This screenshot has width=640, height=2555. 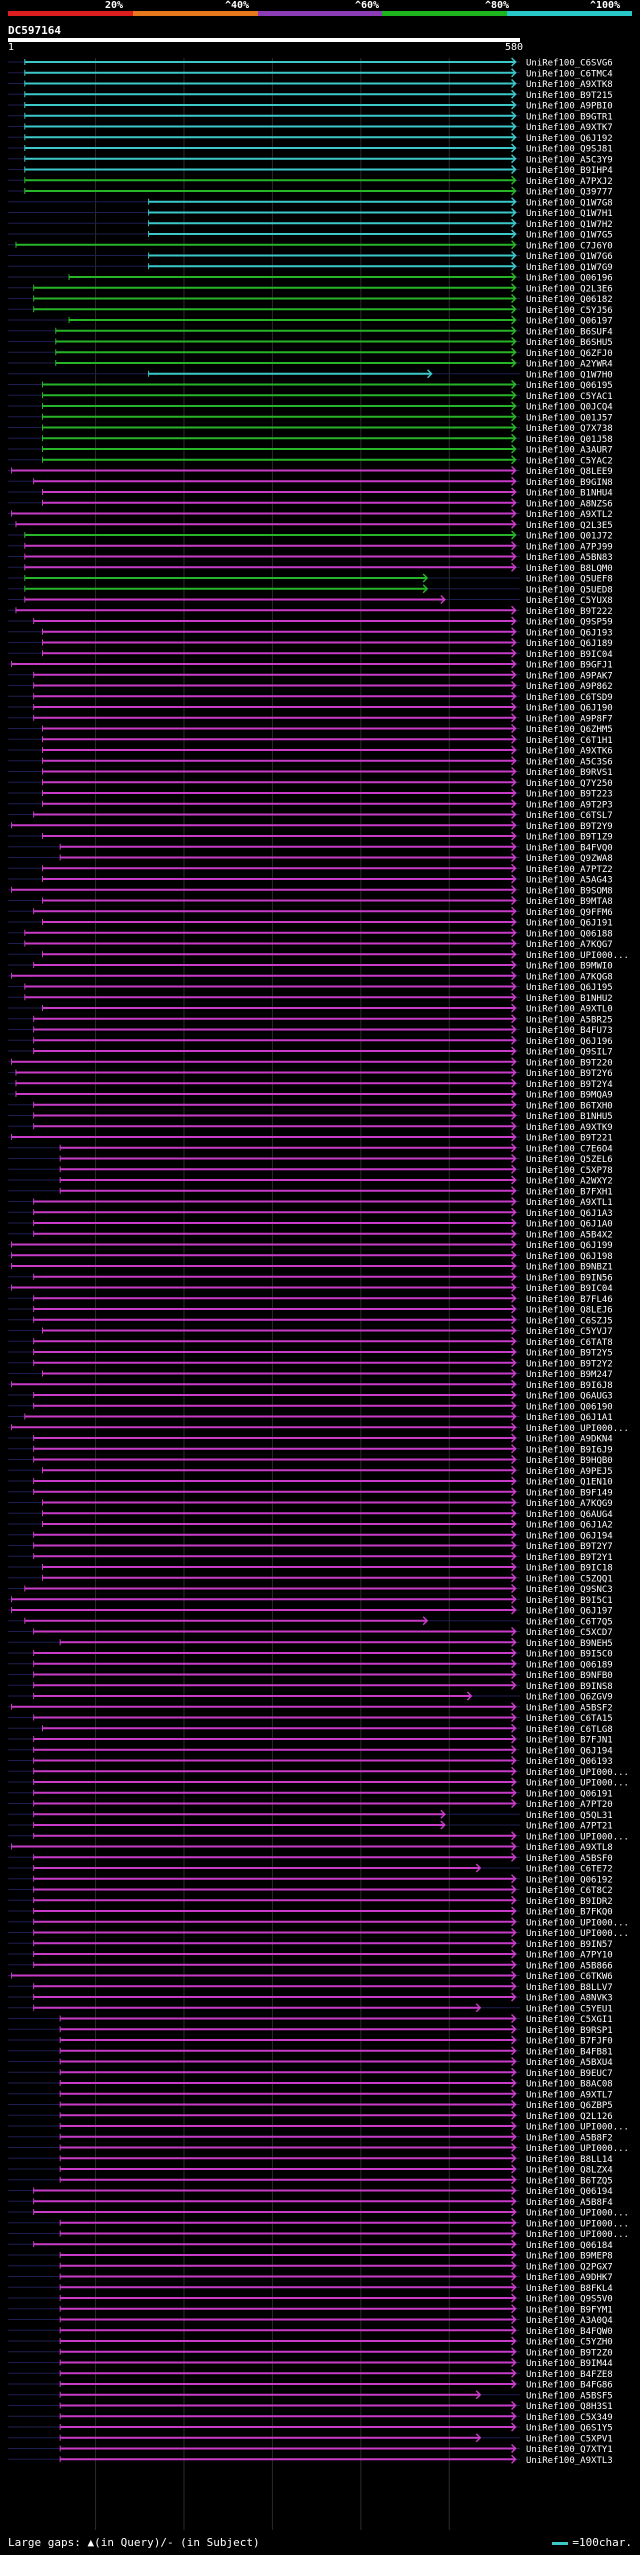 What do you see at coordinates (569, 590) in the screenshot?
I see `hit-label: UniRef100_Q5UED8` at bounding box center [569, 590].